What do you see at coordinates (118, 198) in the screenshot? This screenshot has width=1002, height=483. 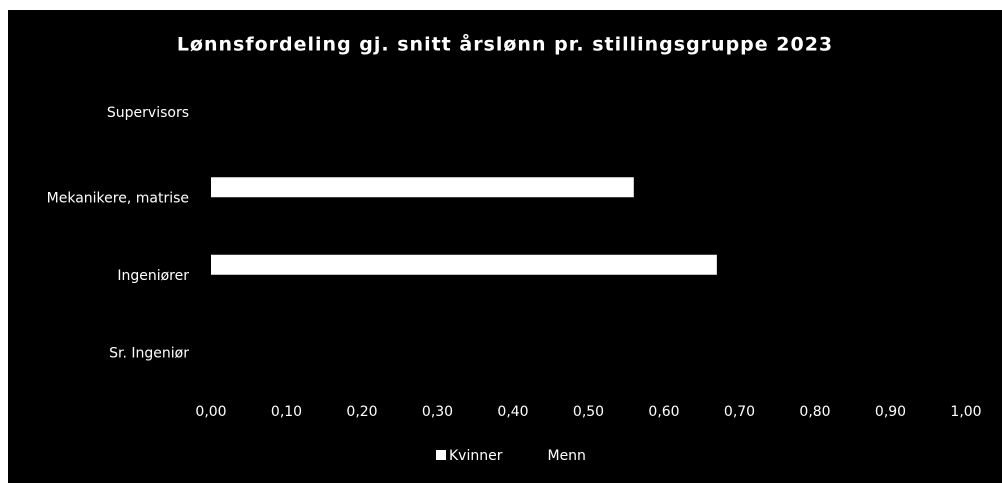 I see `y-tick-label: Mekanikere, matrise` at bounding box center [118, 198].